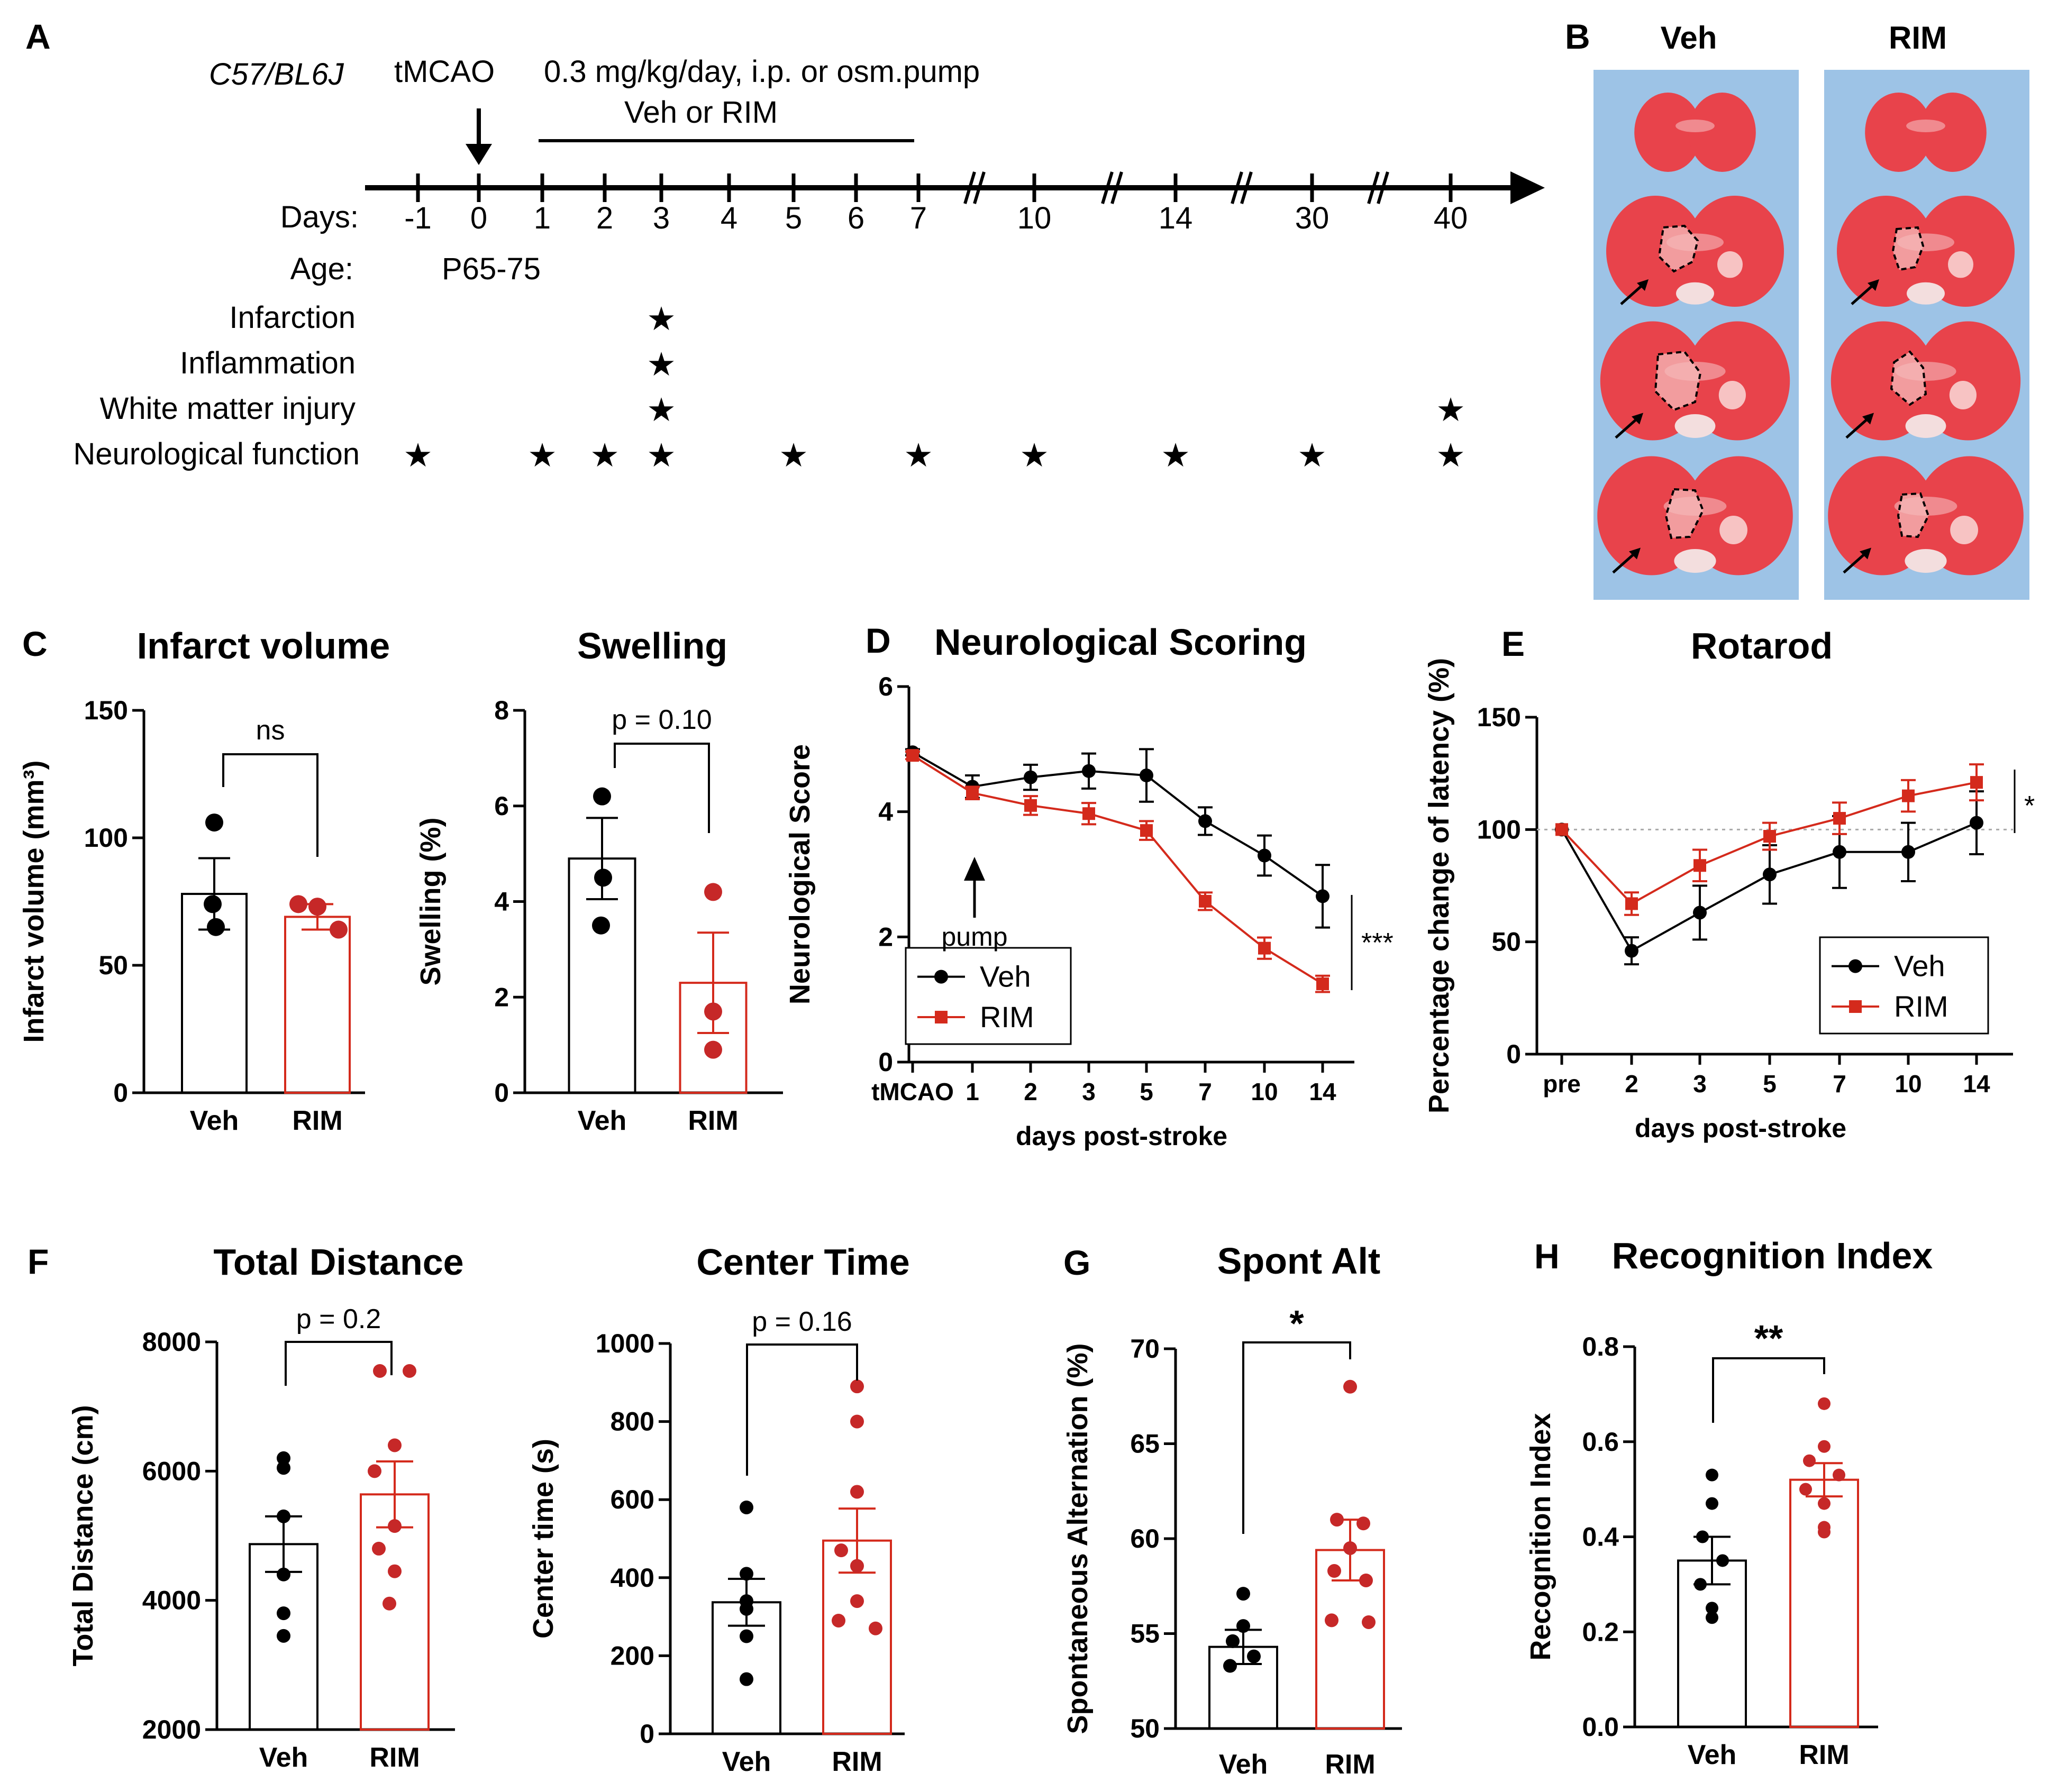 This screenshot has height=1792, width=2058. Describe the element at coordinates (1439, 885) in the screenshot. I see `y-axis-label: Percentage change of latency (%)` at that location.